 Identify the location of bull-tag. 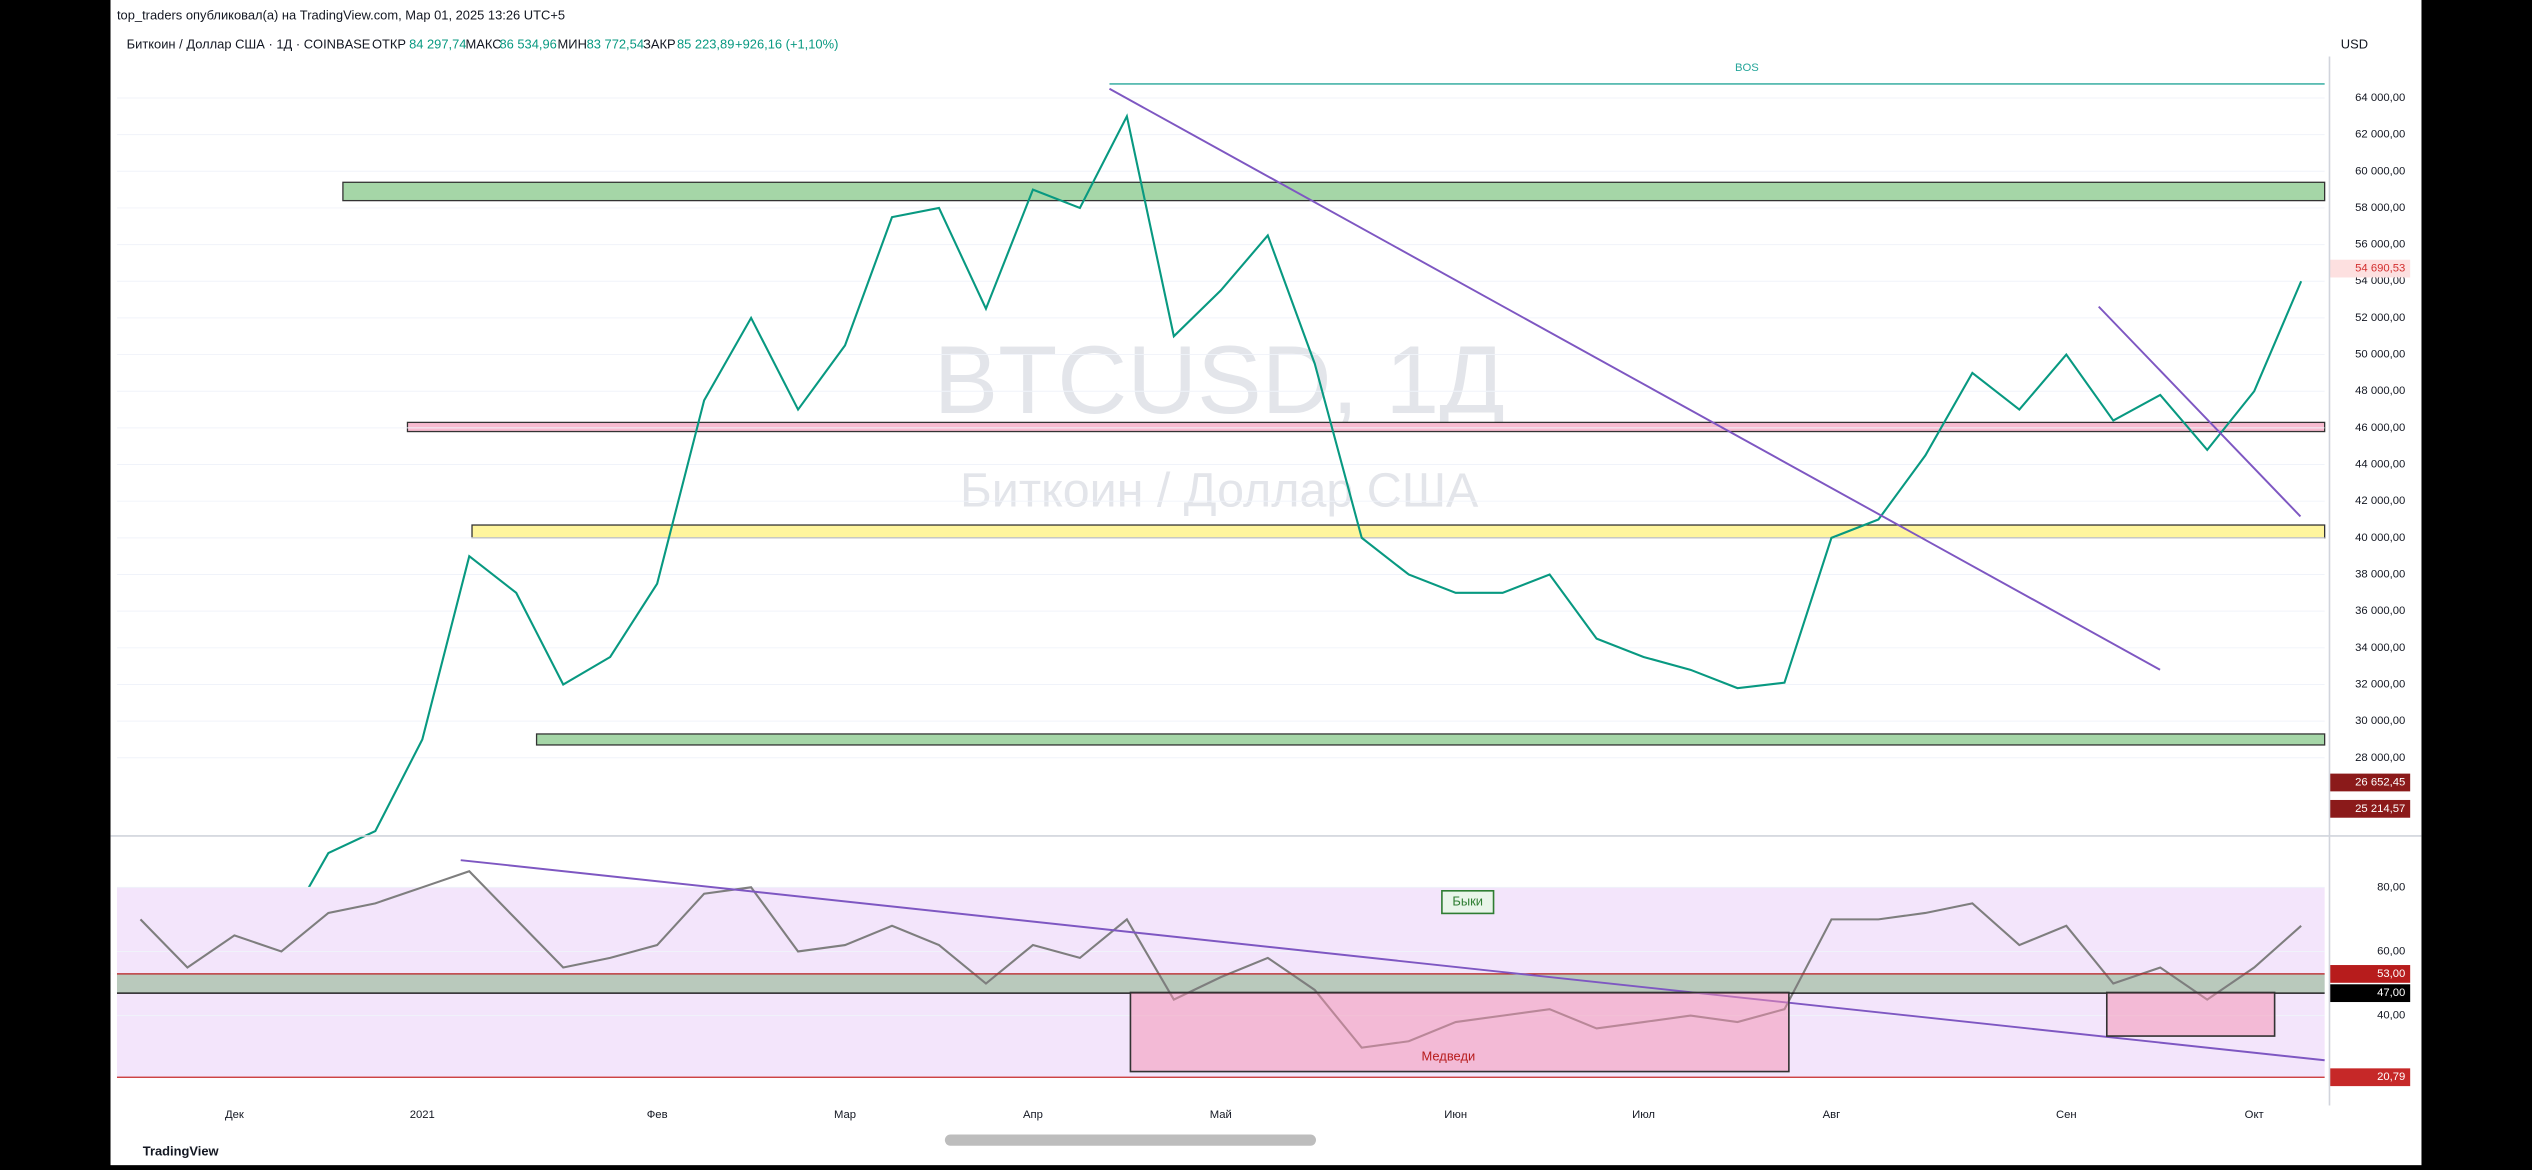
(1468, 902).